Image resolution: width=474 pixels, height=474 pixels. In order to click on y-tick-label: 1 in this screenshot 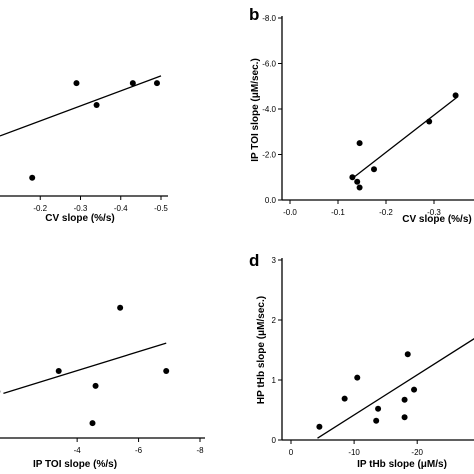, I will do `click(274, 380)`.